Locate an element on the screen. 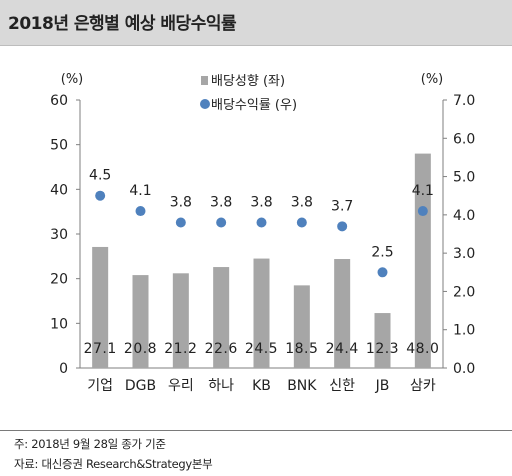 The width and height of the screenshot is (512, 476). x-category-label: DGB is located at coordinates (140, 386).